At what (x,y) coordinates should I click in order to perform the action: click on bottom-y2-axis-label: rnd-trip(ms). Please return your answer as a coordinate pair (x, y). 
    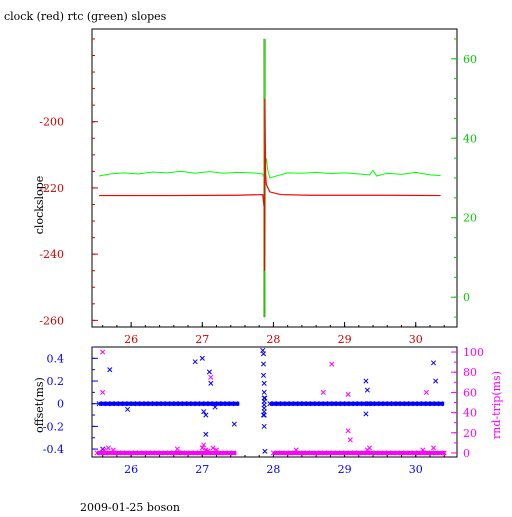
    Looking at the image, I should click on (496, 405).